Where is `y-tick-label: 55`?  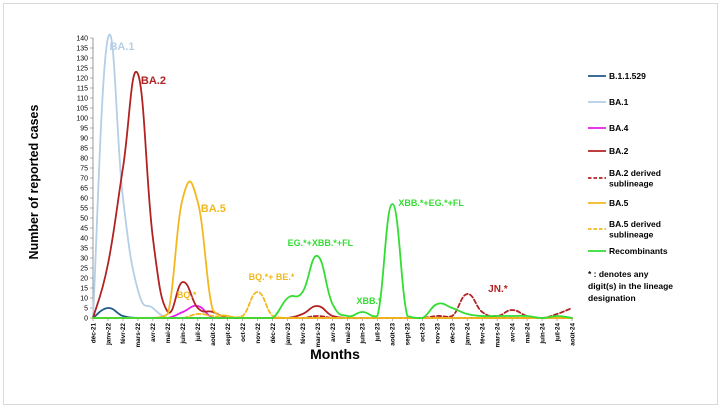 y-tick-label: 55 is located at coordinates (84, 208).